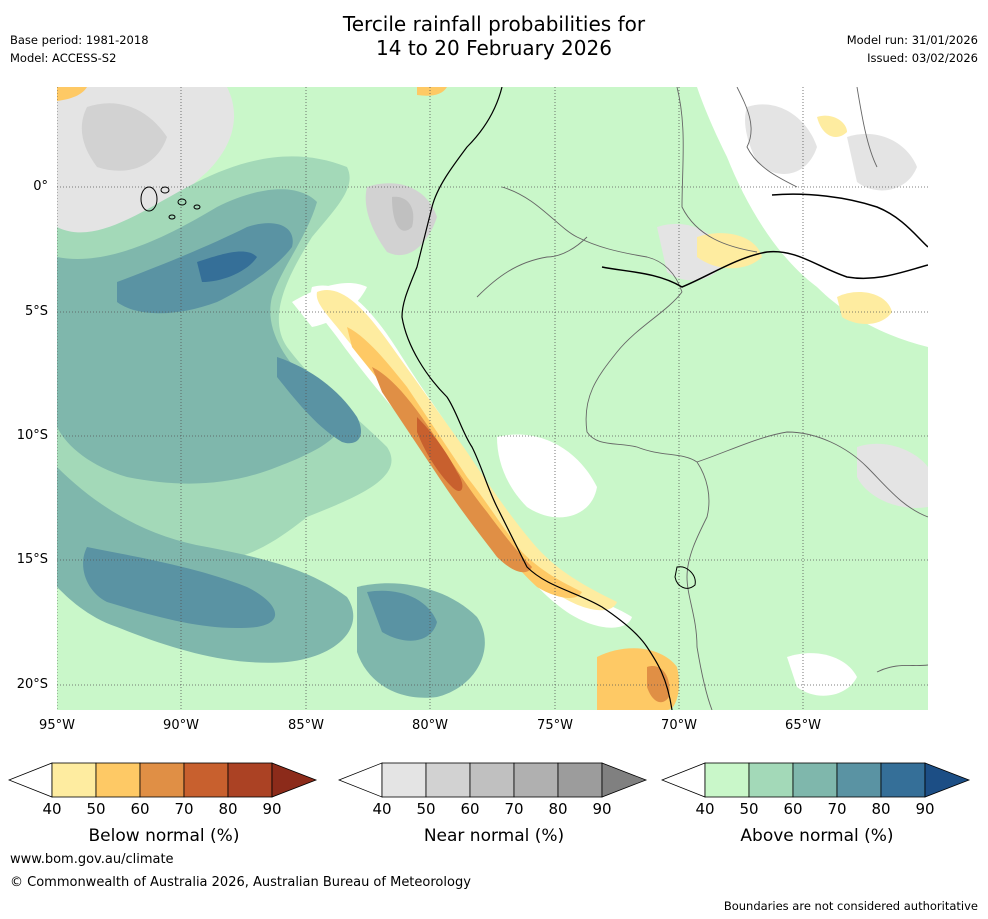 The height and width of the screenshot is (919, 988). Describe the element at coordinates (925, 809) in the screenshot. I see `above-tick-90: 90` at that location.